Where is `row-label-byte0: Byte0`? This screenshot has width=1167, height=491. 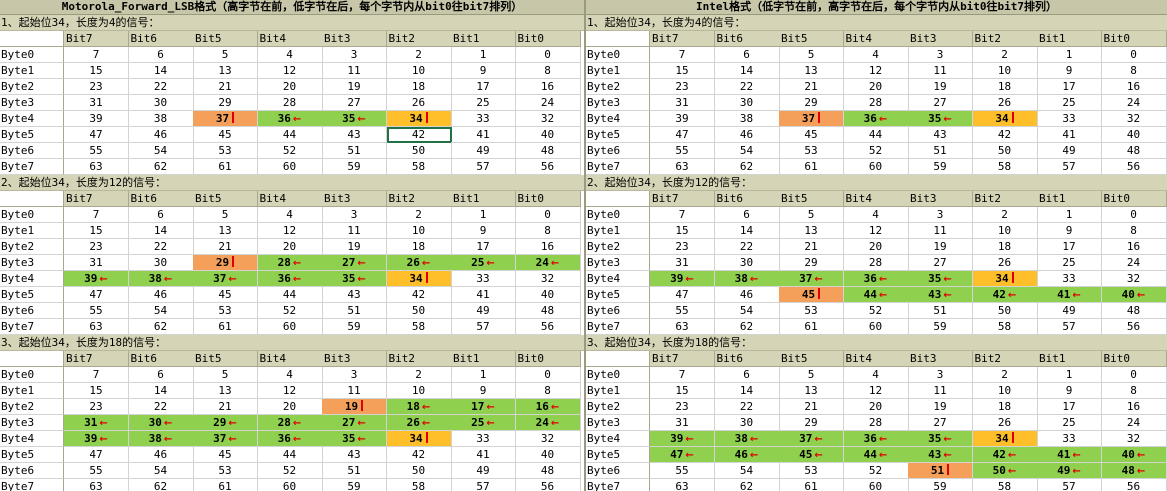
row-label-byte0: Byte0 is located at coordinates (618, 55).